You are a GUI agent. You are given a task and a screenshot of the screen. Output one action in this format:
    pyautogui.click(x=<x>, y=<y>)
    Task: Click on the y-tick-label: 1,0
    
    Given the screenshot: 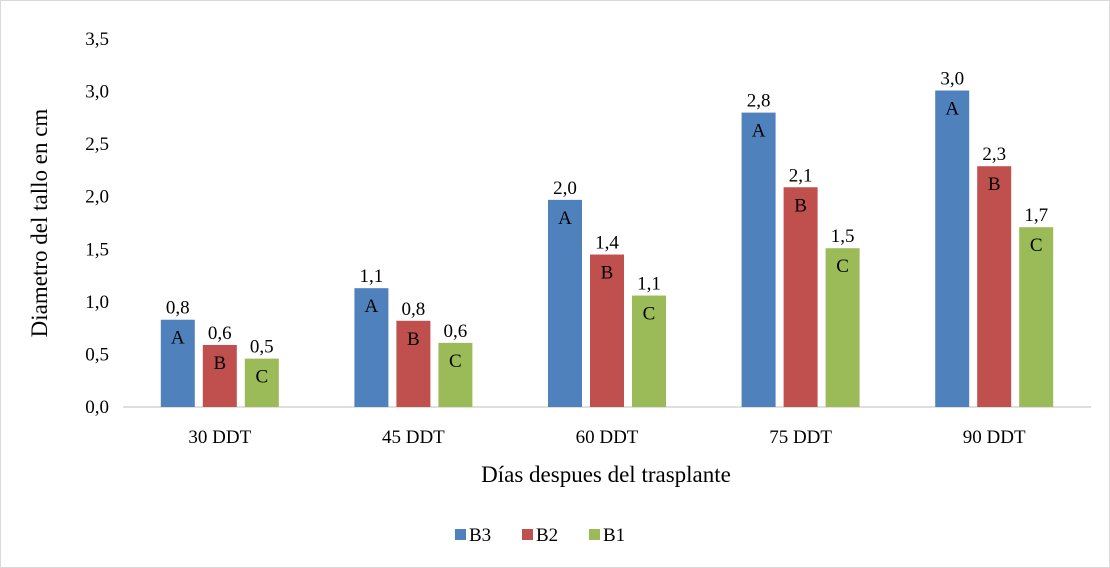 What is the action you would take?
    pyautogui.click(x=97, y=302)
    